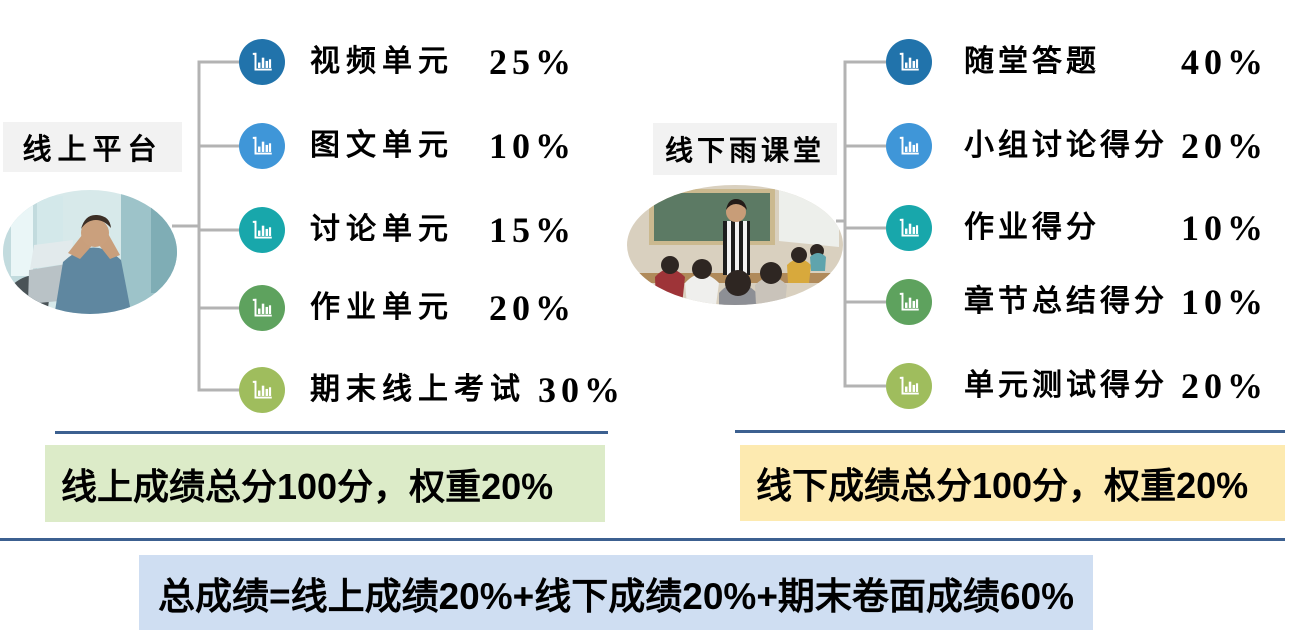  I want to click on item-label: 作业得分, so click(1032, 227).